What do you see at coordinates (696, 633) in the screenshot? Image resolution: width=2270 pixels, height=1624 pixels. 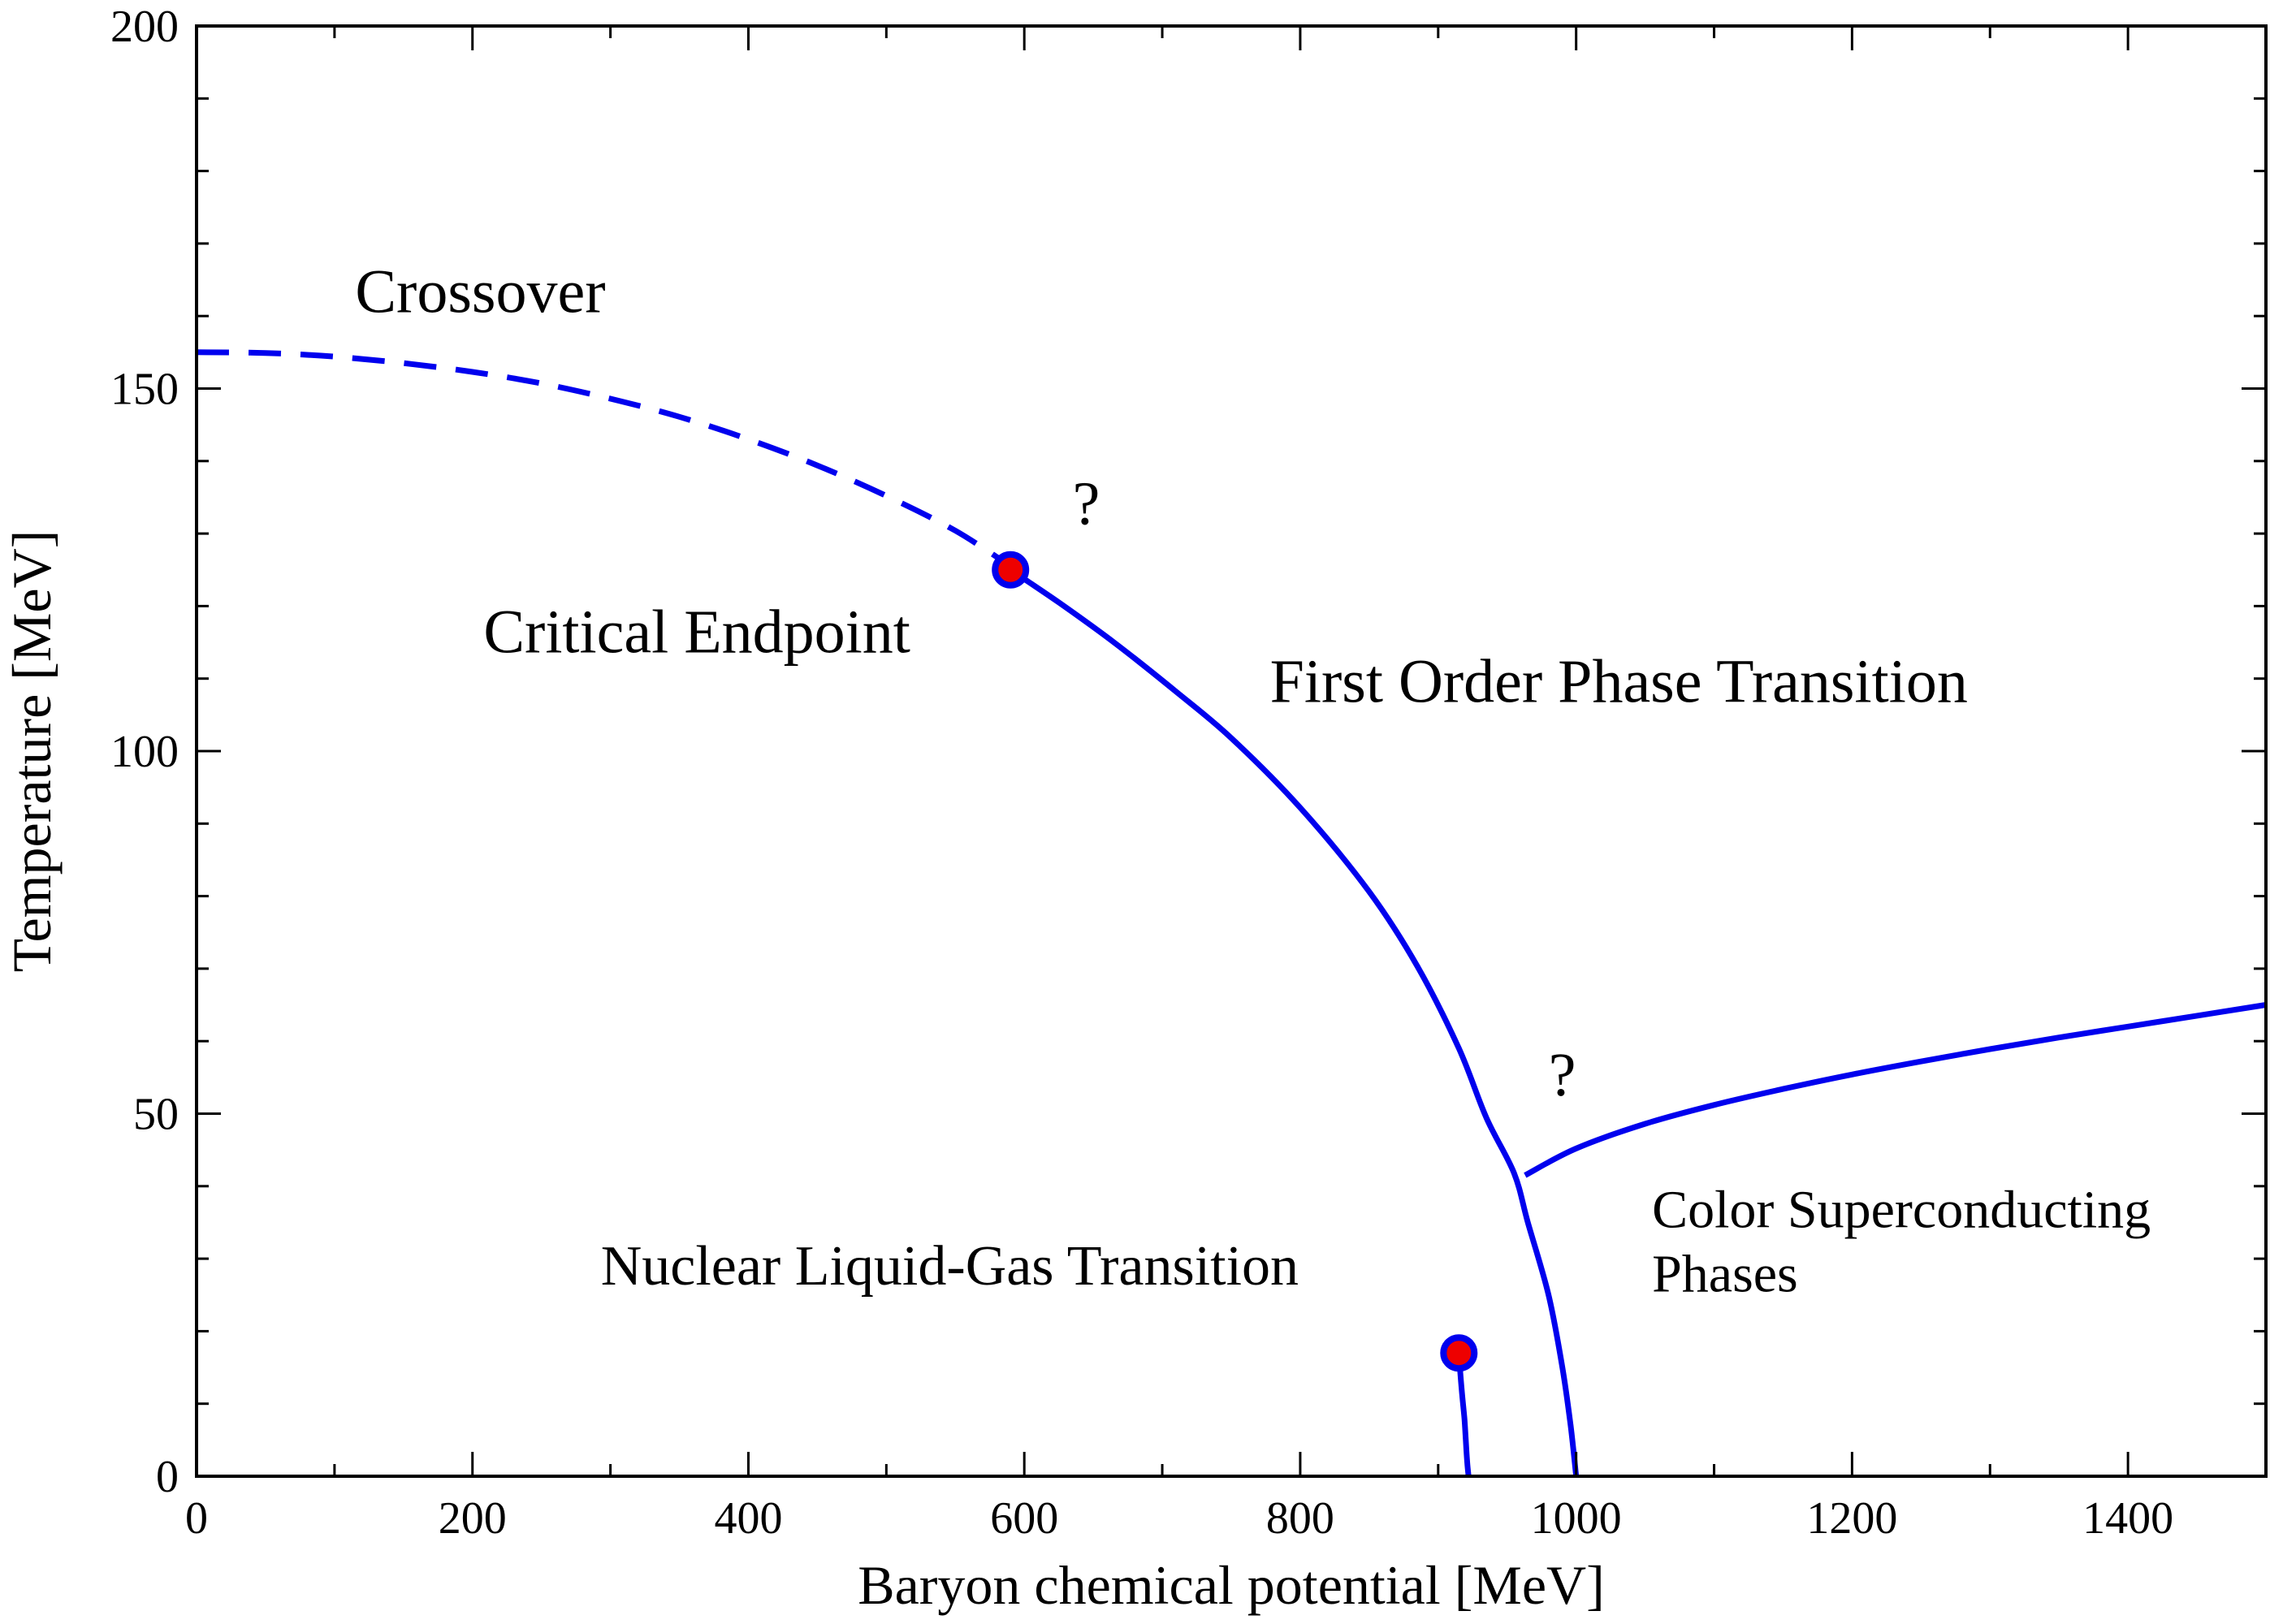 I see `annotation-critical-endpoint: Critical Endpoint` at bounding box center [696, 633].